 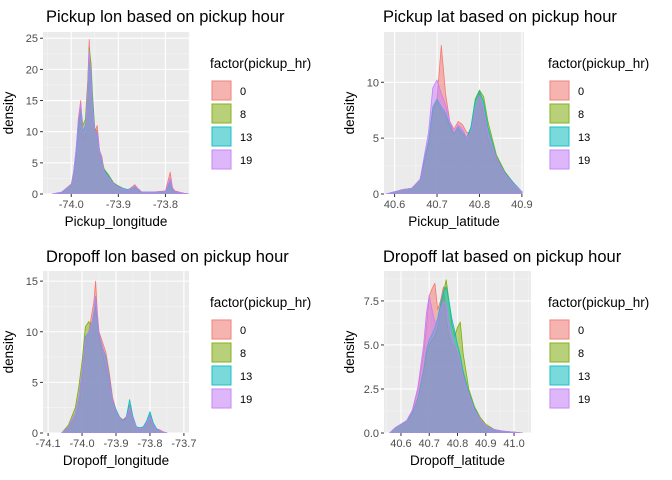 What do you see at coordinates (183, 444) in the screenshot?
I see `x-tick-label: -73.7` at bounding box center [183, 444].